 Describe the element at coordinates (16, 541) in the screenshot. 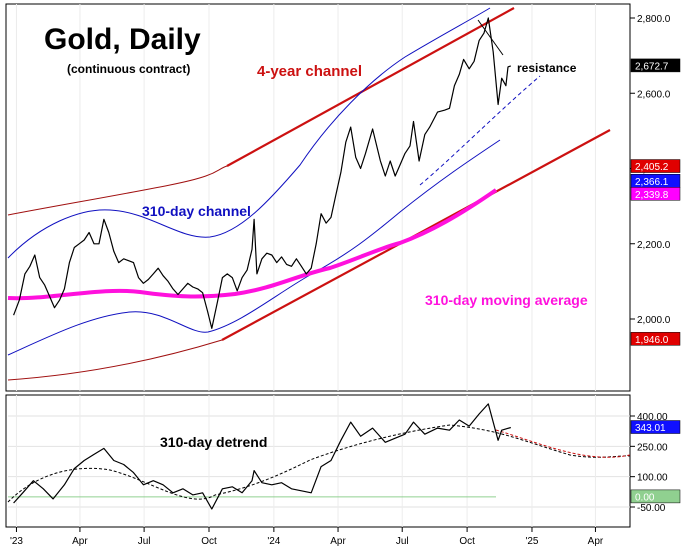

I see `x-tick-label: '23` at that location.